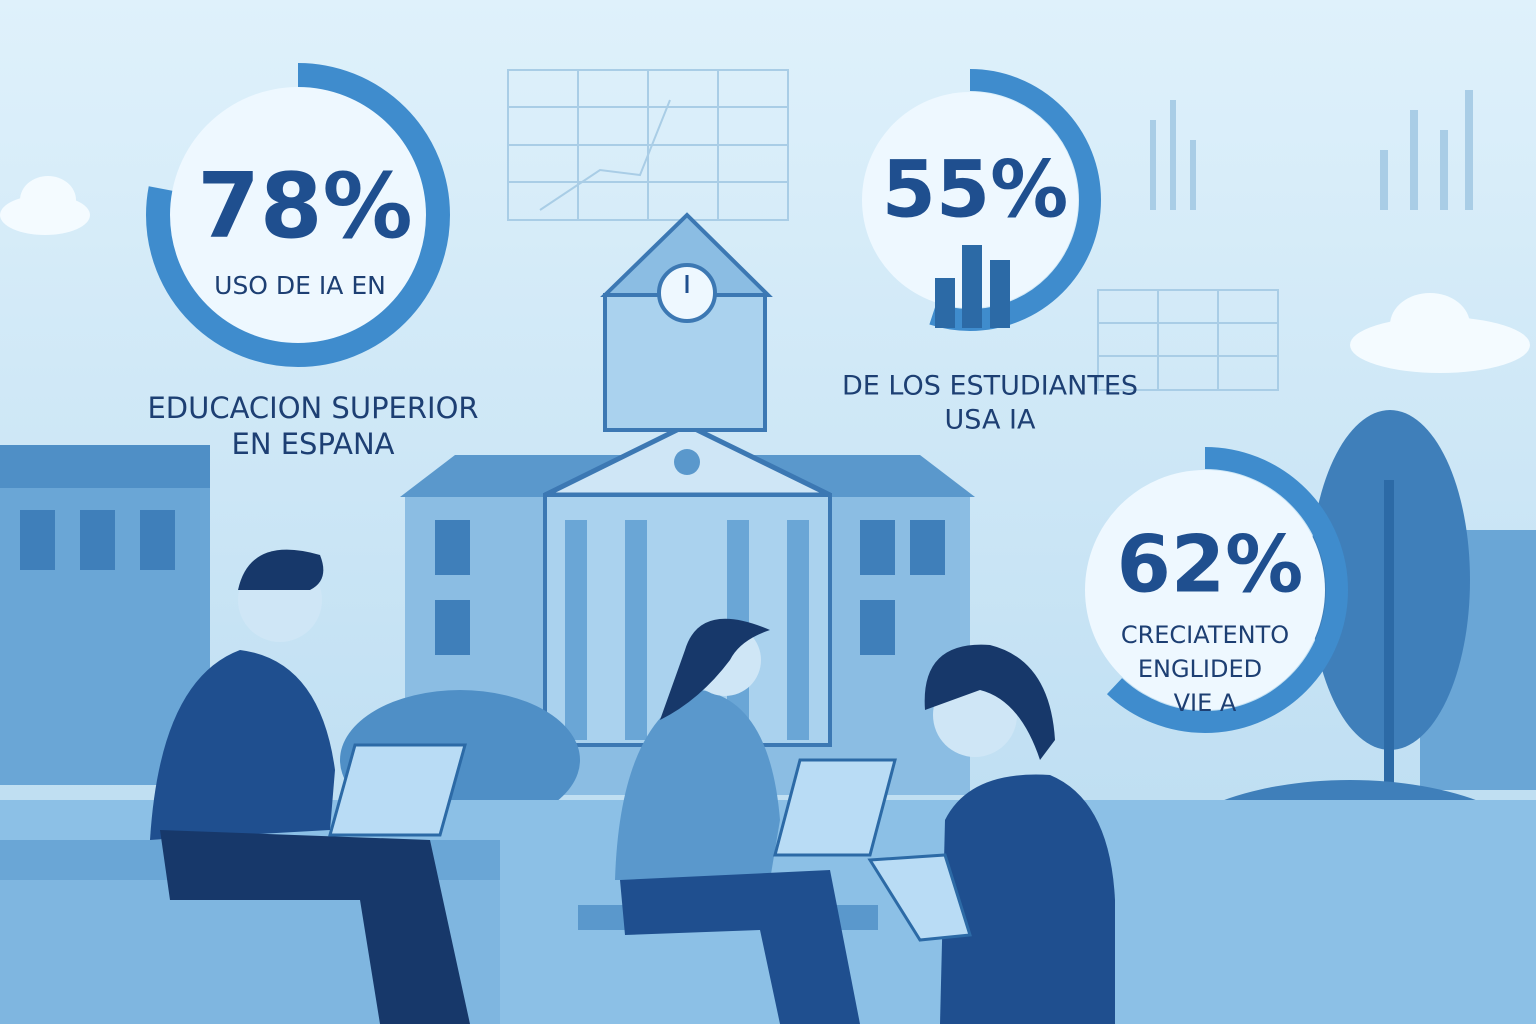 The width and height of the screenshot is (1536, 1024). What do you see at coordinates (1205, 703) in the screenshot?
I see `stat-inner-text: VIE A` at bounding box center [1205, 703].